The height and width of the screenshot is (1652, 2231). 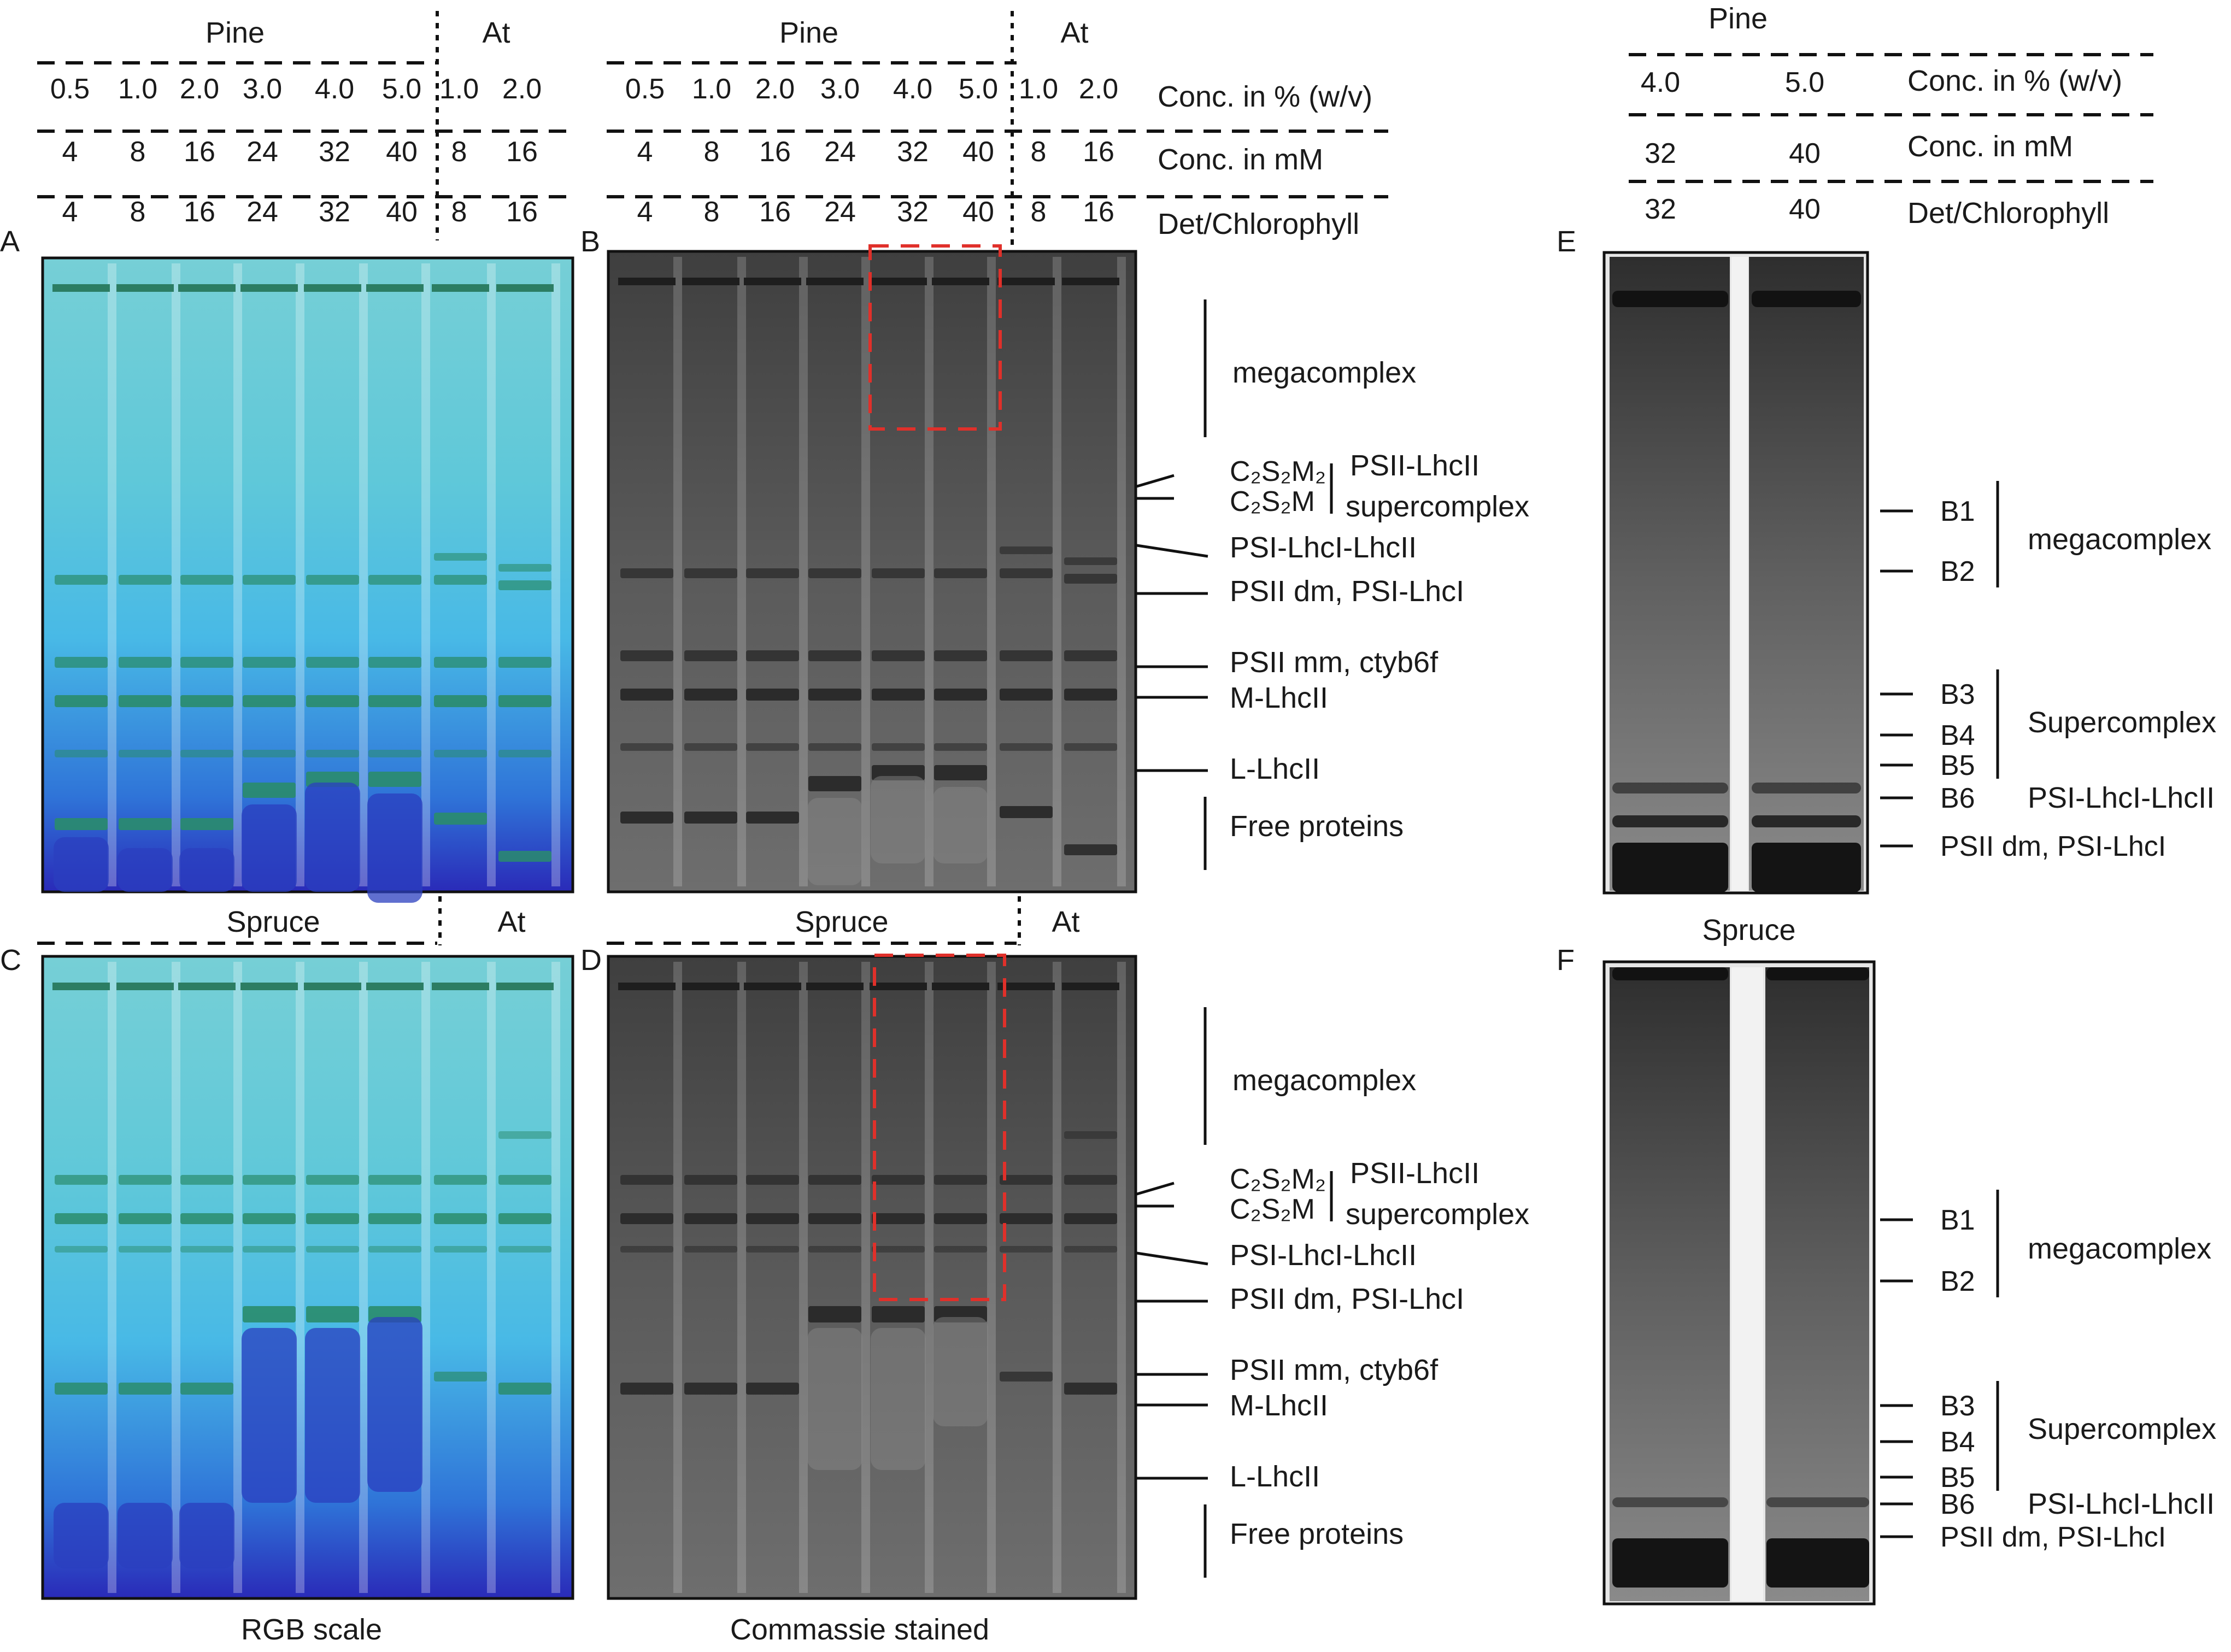 I want to click on label-supercomplex: supercomplex, so click(x=1437, y=1214).